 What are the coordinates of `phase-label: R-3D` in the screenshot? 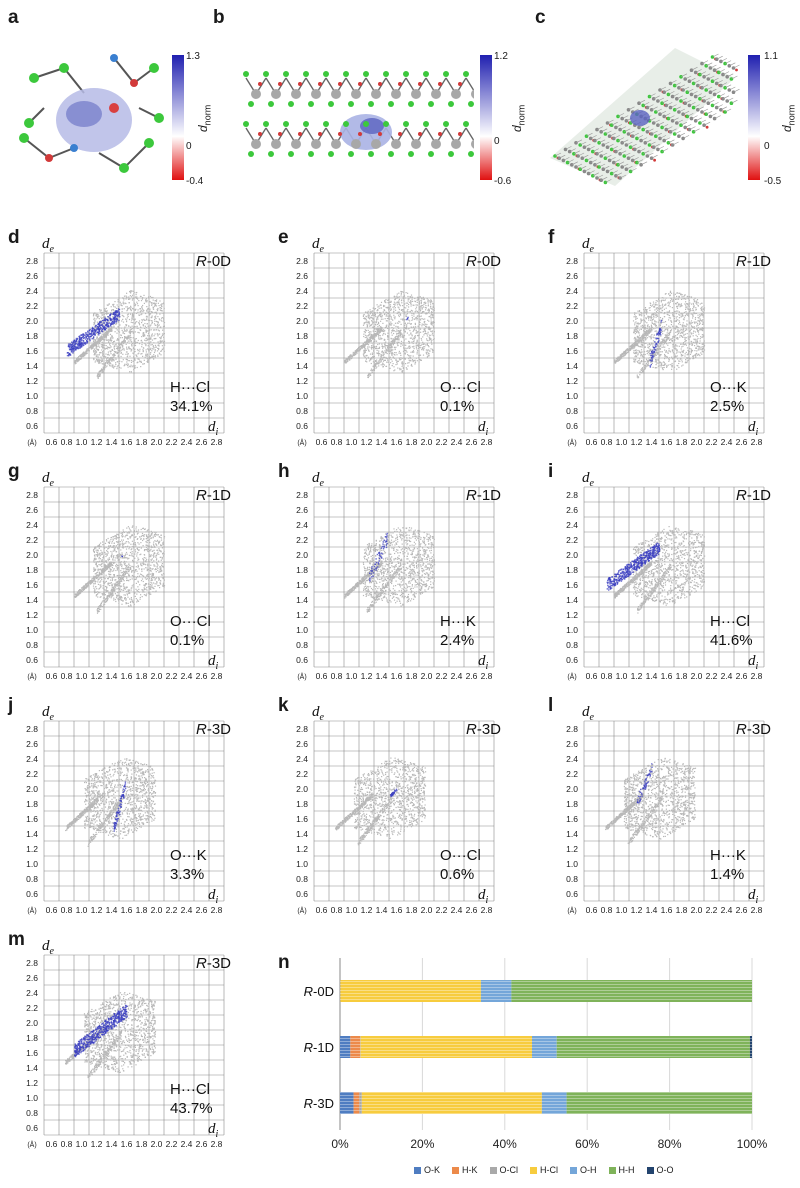 It's located at (213, 963).